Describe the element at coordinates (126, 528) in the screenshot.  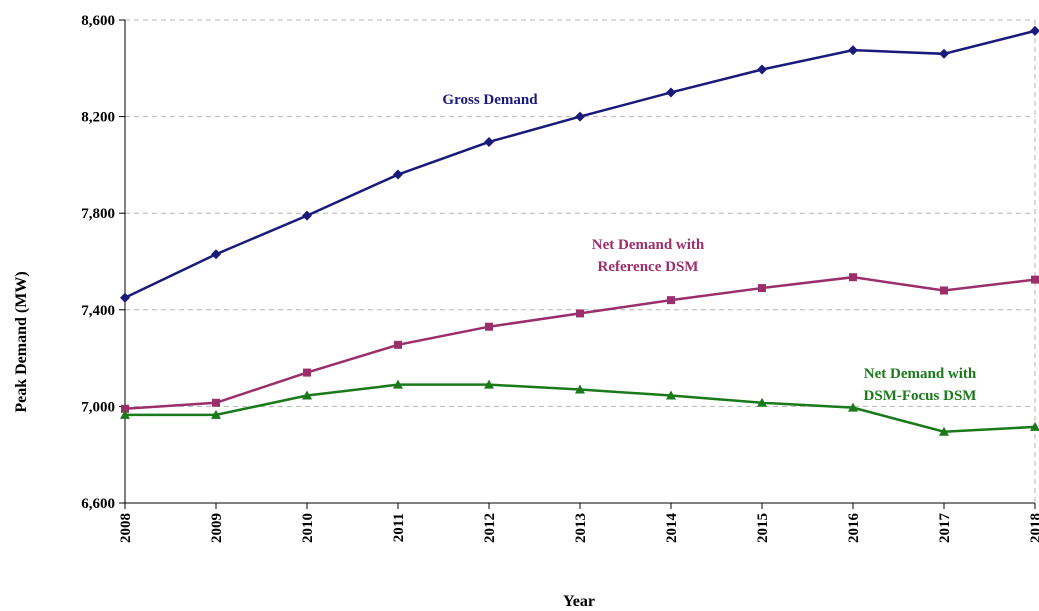
I see `x-tick-label: 2008` at that location.